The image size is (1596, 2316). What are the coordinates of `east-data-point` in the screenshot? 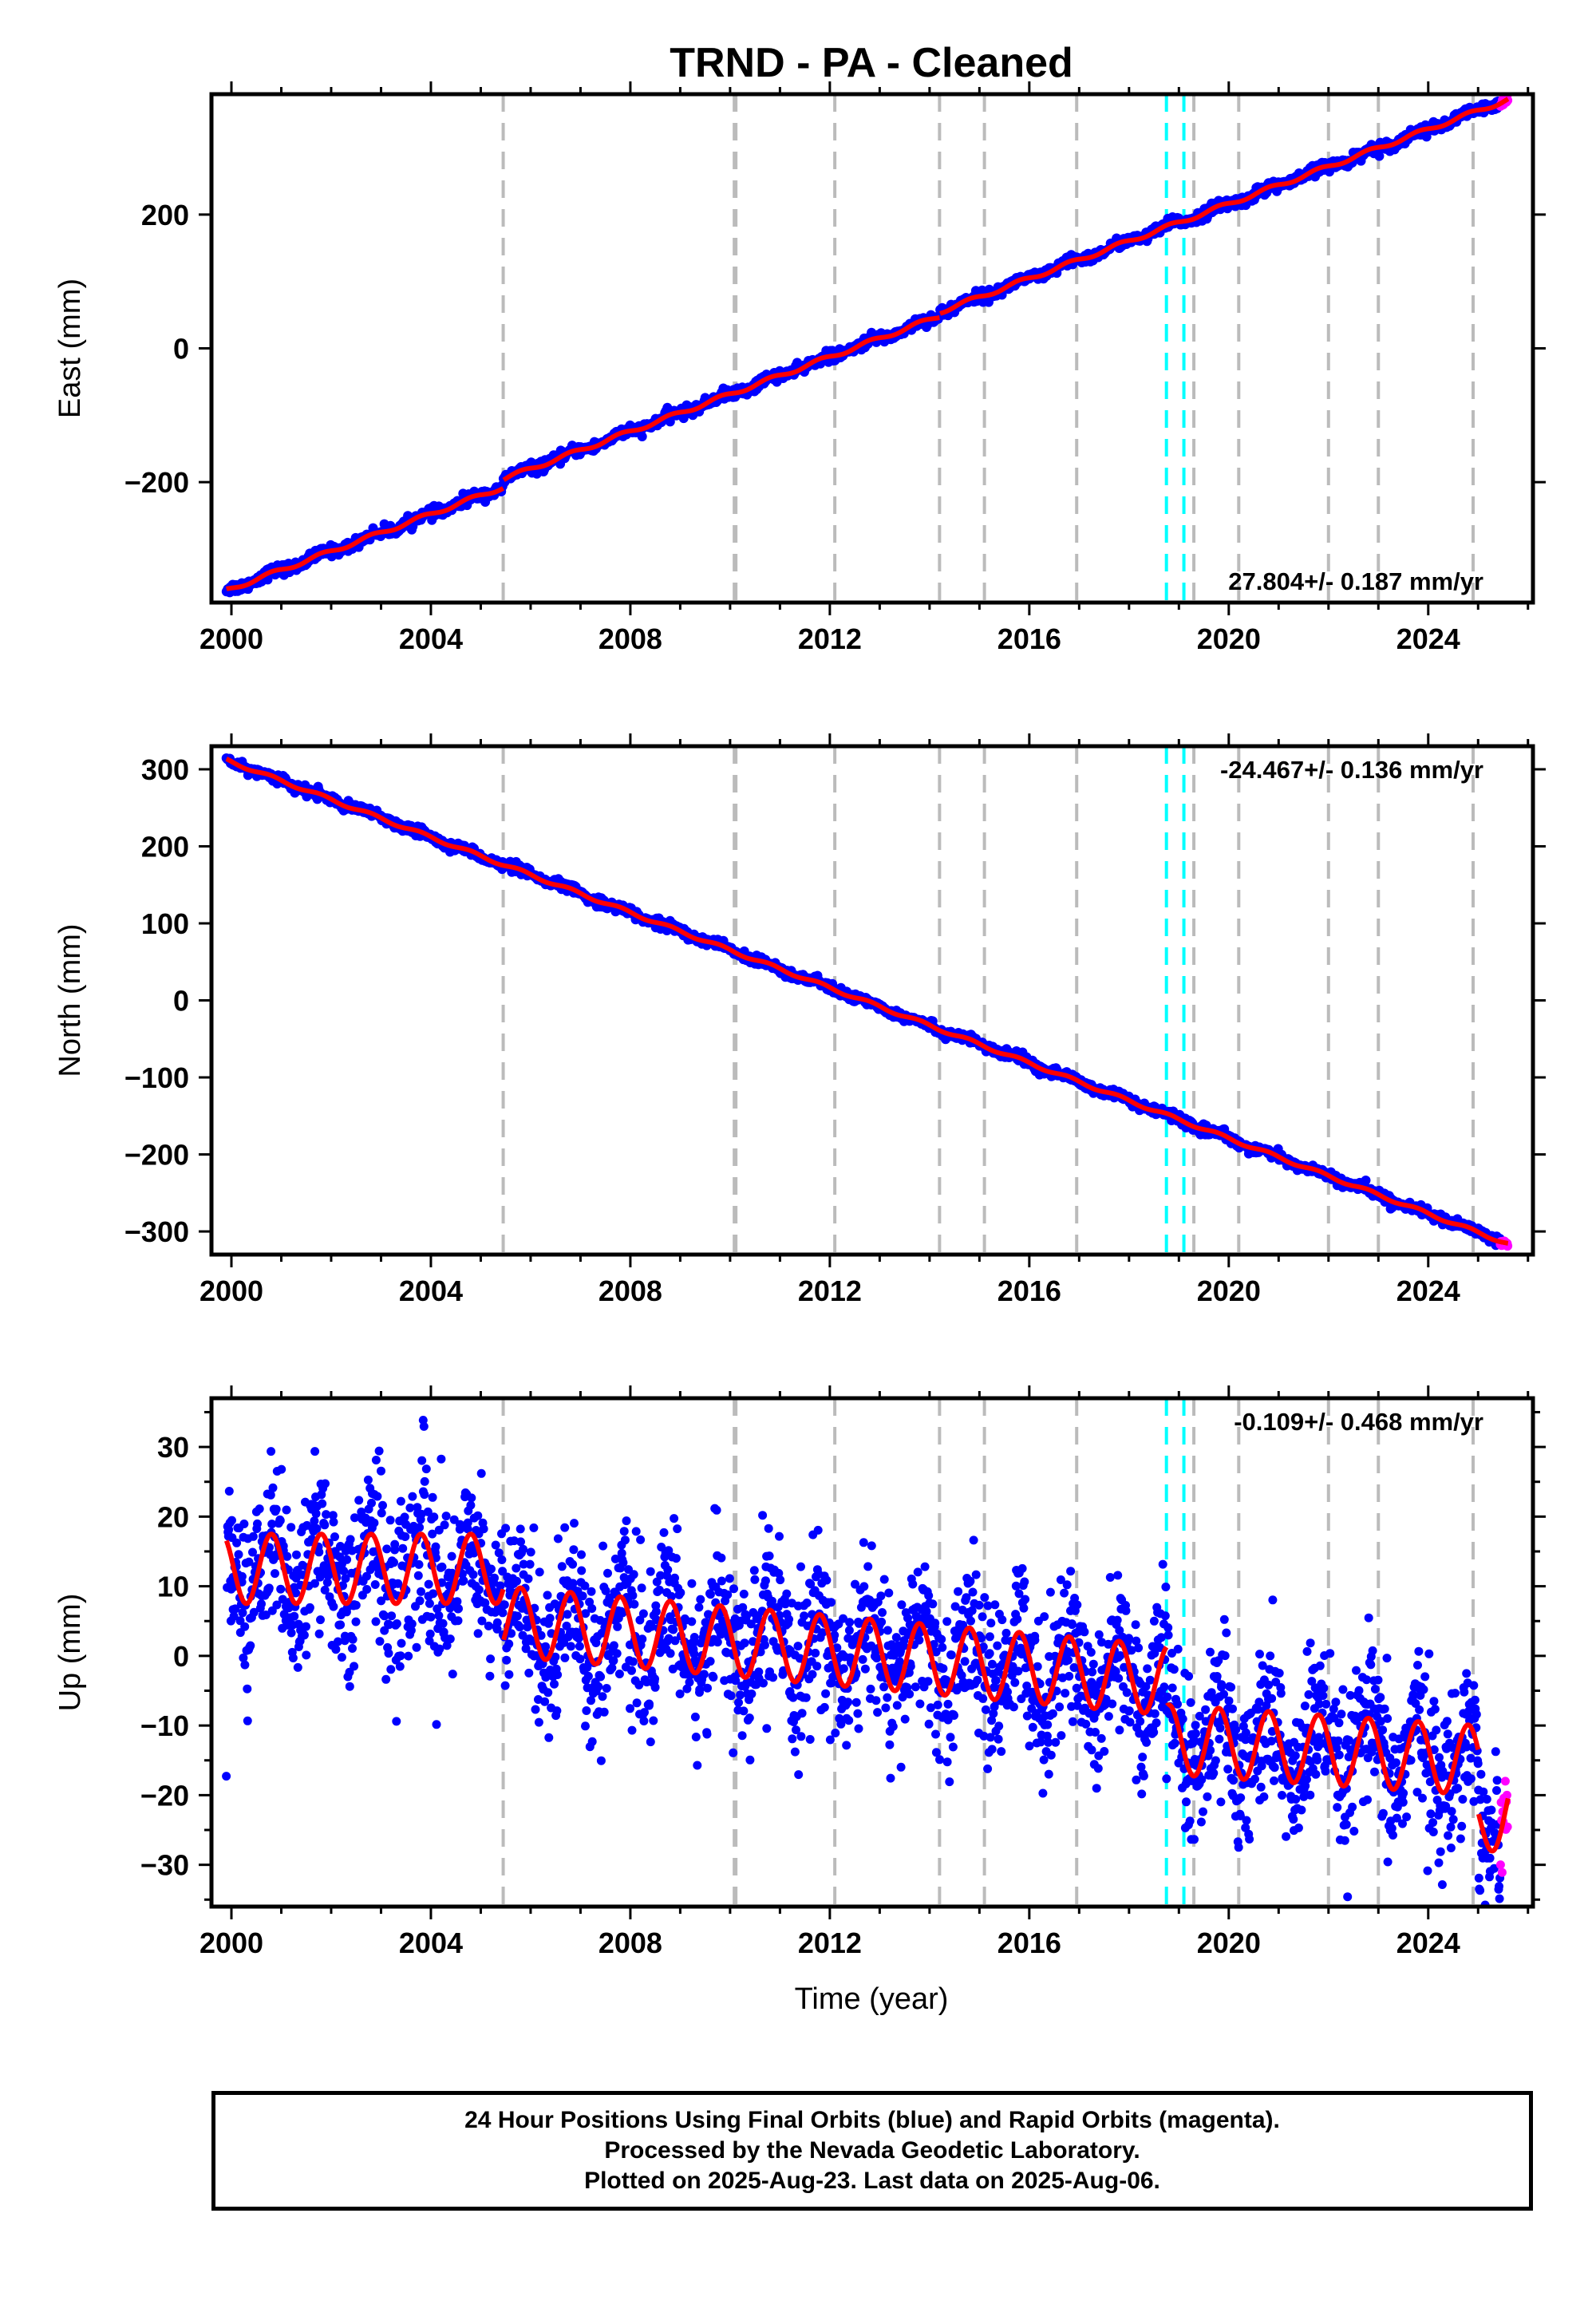 It's located at (642, 436).